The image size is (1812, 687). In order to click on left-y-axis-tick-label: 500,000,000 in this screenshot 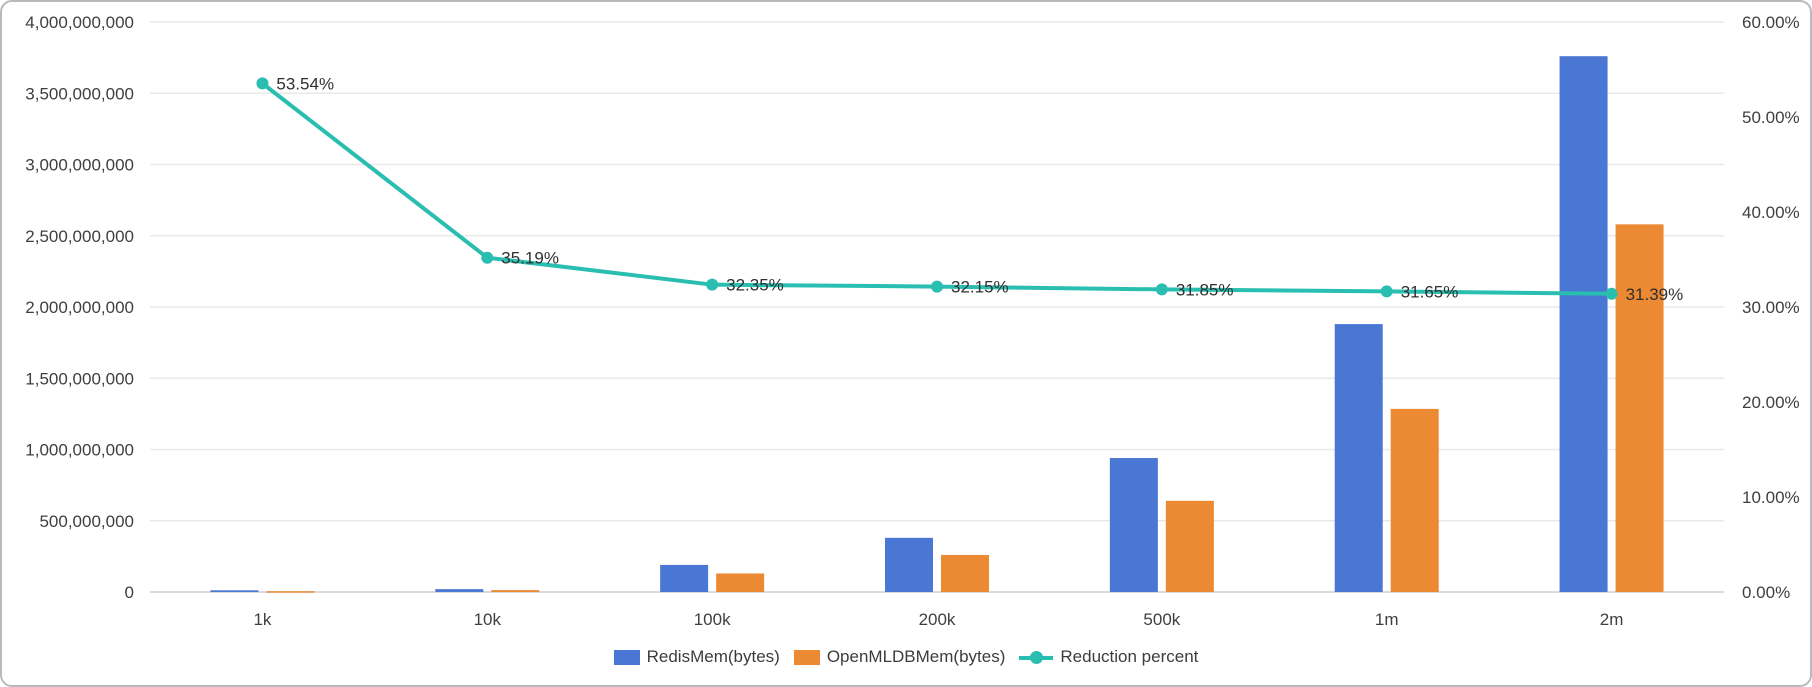, I will do `click(86, 521)`.